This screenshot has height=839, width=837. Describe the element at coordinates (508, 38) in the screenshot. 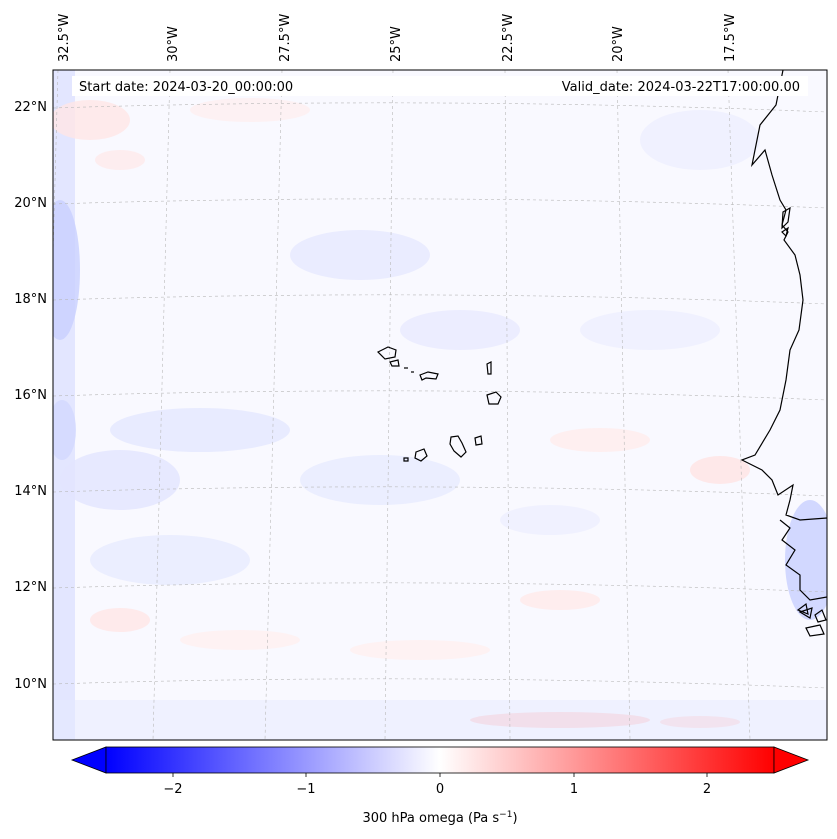

I see `lon-tick-22-5w: 22.5°W` at that location.